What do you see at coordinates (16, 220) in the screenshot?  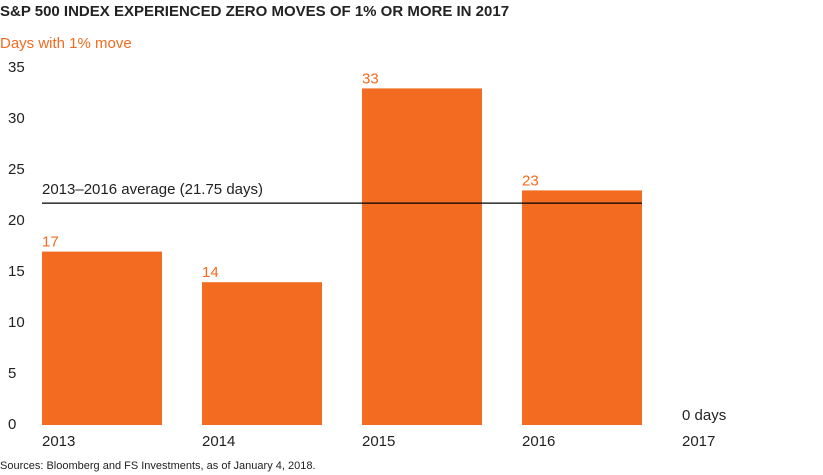 I see `y-tick-label: 20` at bounding box center [16, 220].